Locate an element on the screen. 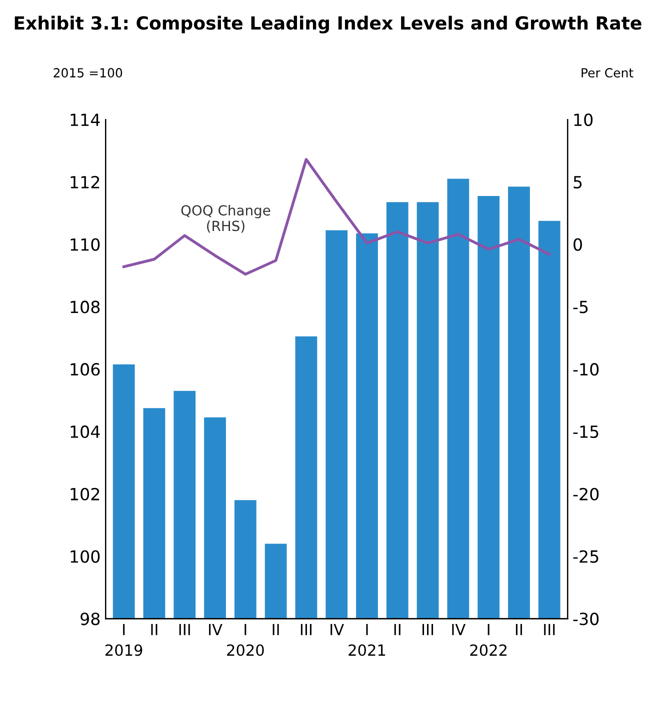 Image resolution: width=660 pixels, height=703 pixels. x-tick-label: I 2022 is located at coordinates (488, 640).